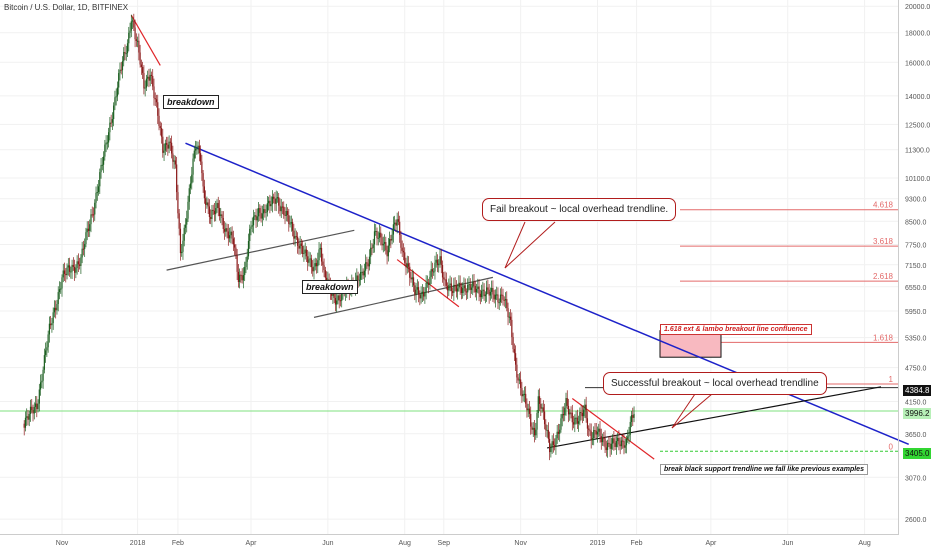  I want to click on x-tick-label: 2018, so click(138, 543).